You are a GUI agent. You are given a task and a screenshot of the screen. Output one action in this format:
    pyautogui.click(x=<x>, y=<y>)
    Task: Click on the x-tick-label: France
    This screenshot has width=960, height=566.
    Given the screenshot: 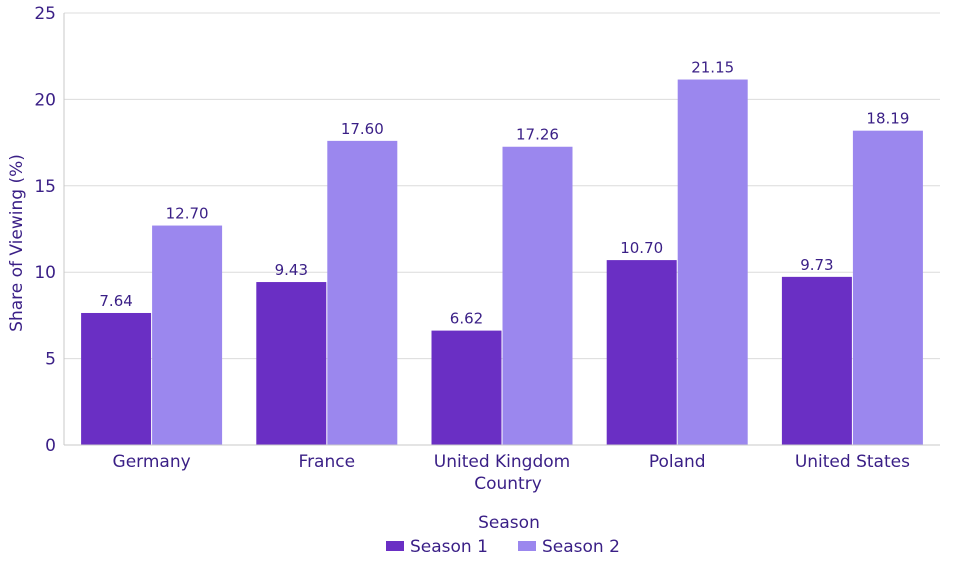 What is the action you would take?
    pyautogui.click(x=327, y=462)
    